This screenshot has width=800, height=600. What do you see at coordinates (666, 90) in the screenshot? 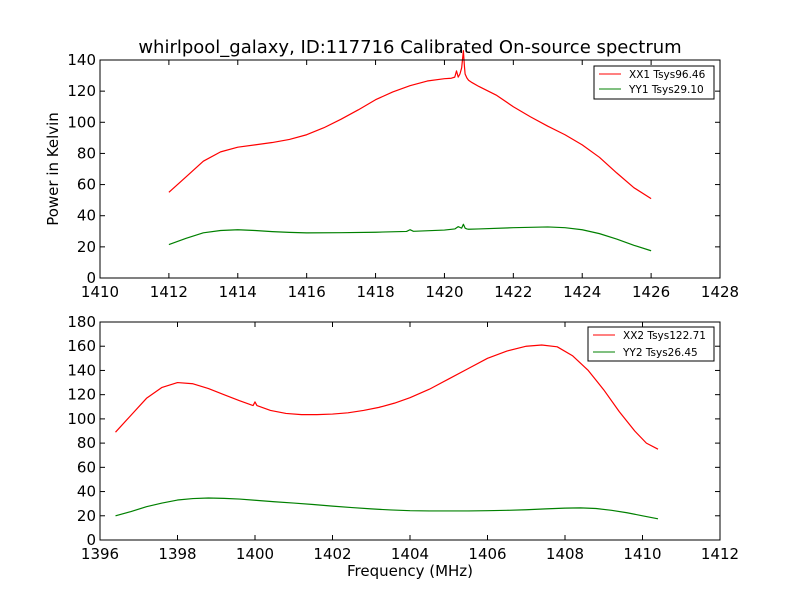
I see `legend-label-yy1: YY1 Tsys29.10` at bounding box center [666, 90].